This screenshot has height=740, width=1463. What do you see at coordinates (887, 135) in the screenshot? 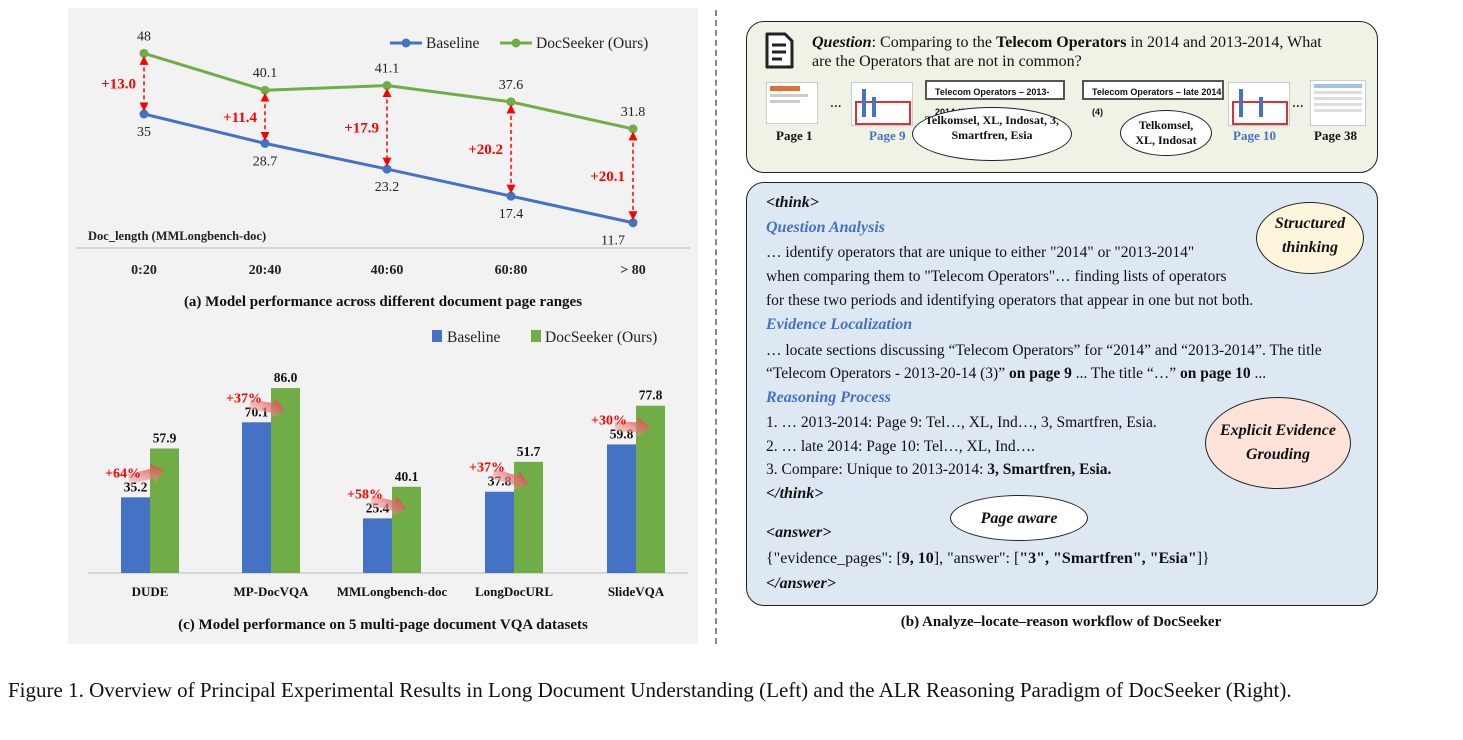
I see `page-label: Page 9` at bounding box center [887, 135].